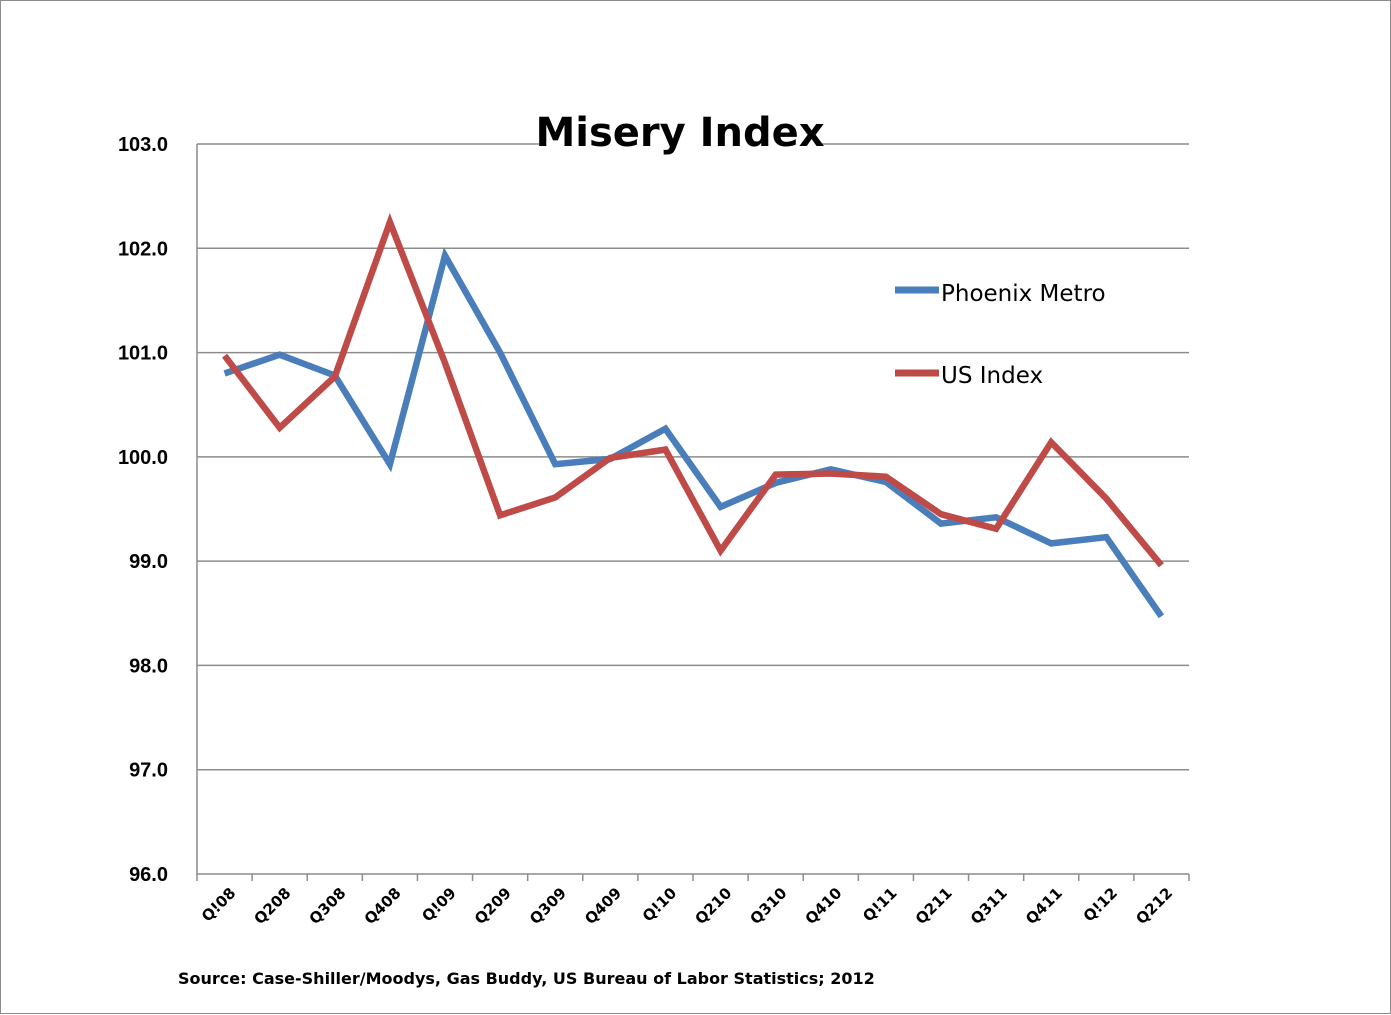 This screenshot has width=1391, height=1015. Describe the element at coordinates (879, 904) in the screenshot. I see `x-tick-label: Q!11` at that location.